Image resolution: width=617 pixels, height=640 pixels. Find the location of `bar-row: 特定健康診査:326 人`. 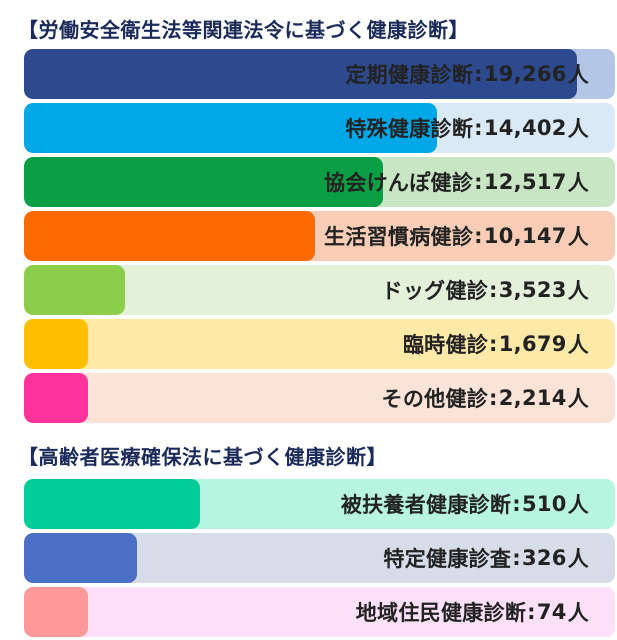

bar-row: 特定健康診査:326 人 is located at coordinates (319, 558).